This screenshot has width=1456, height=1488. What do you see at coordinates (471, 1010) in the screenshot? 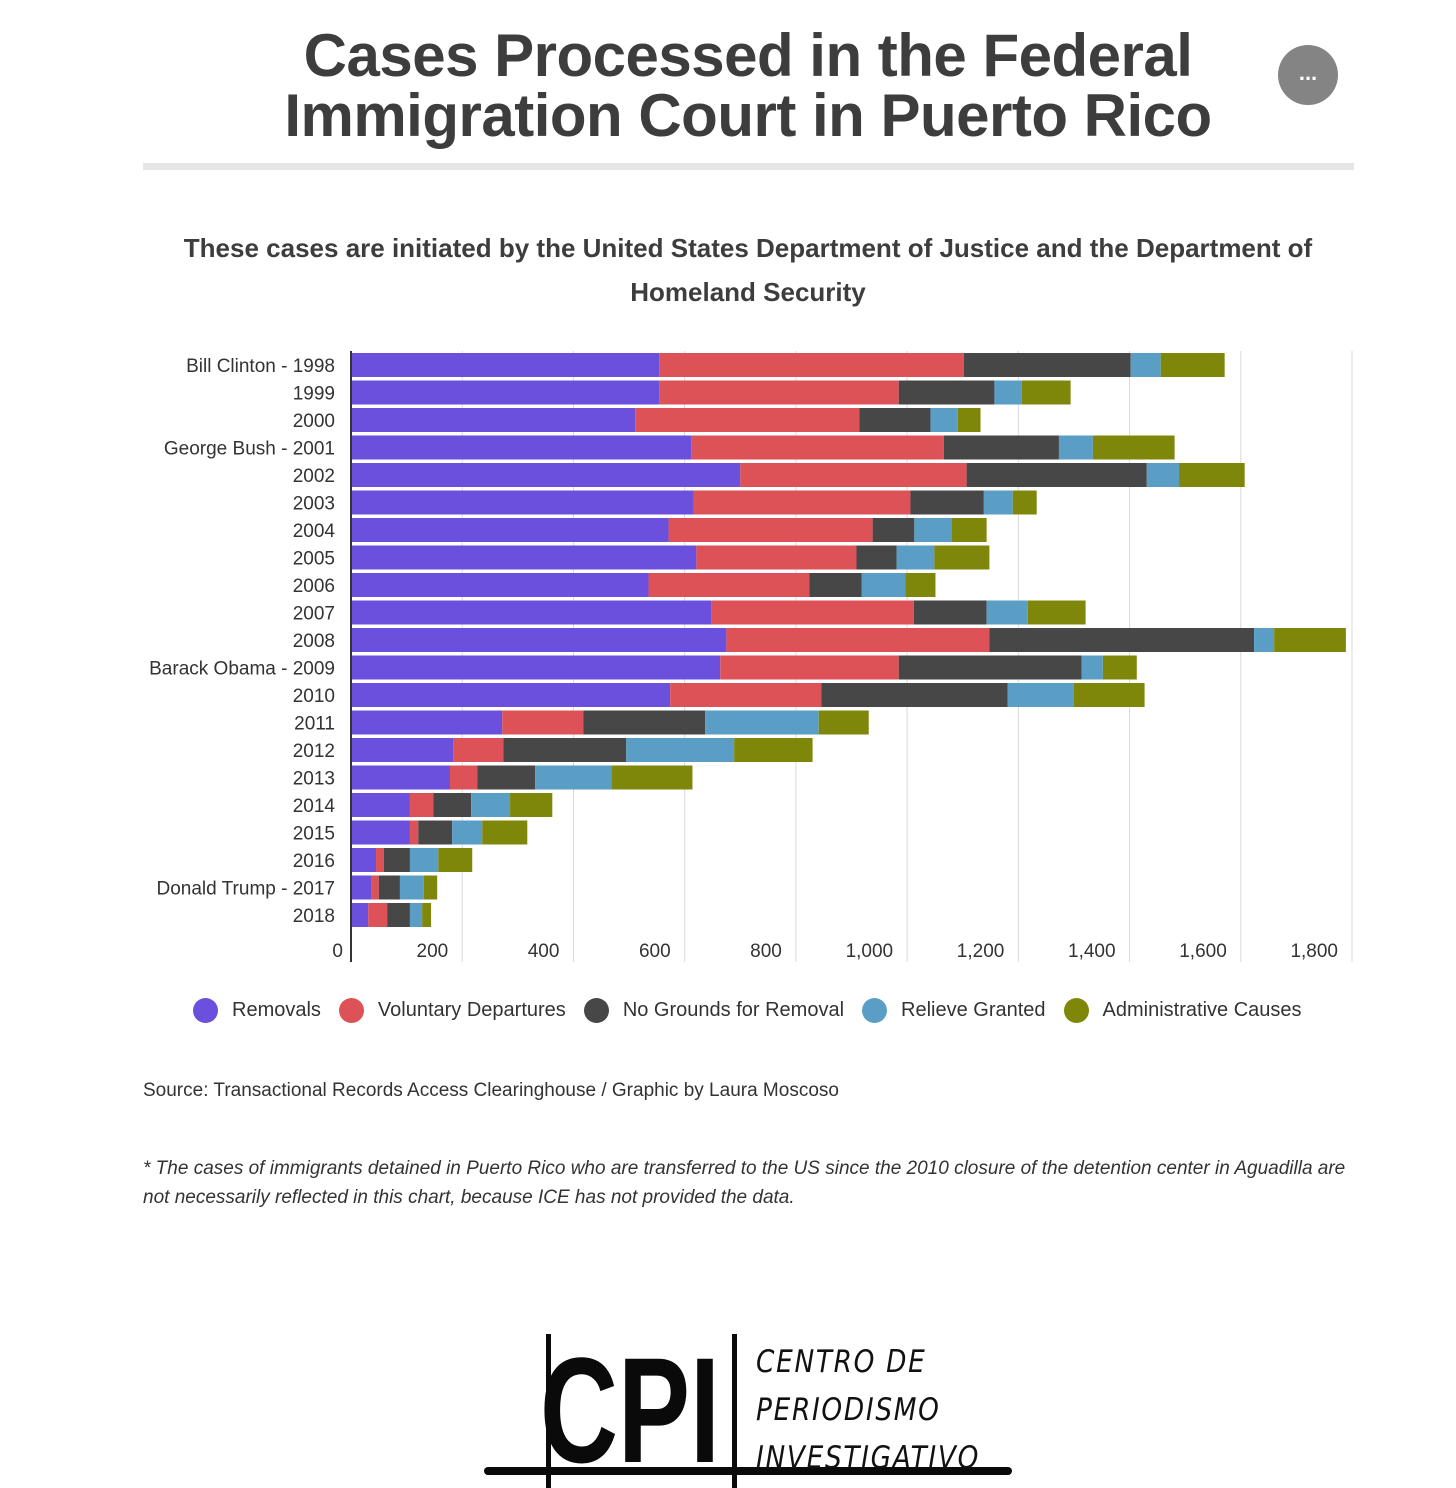
I see `legend-label: Voluntary Departures` at bounding box center [471, 1010].